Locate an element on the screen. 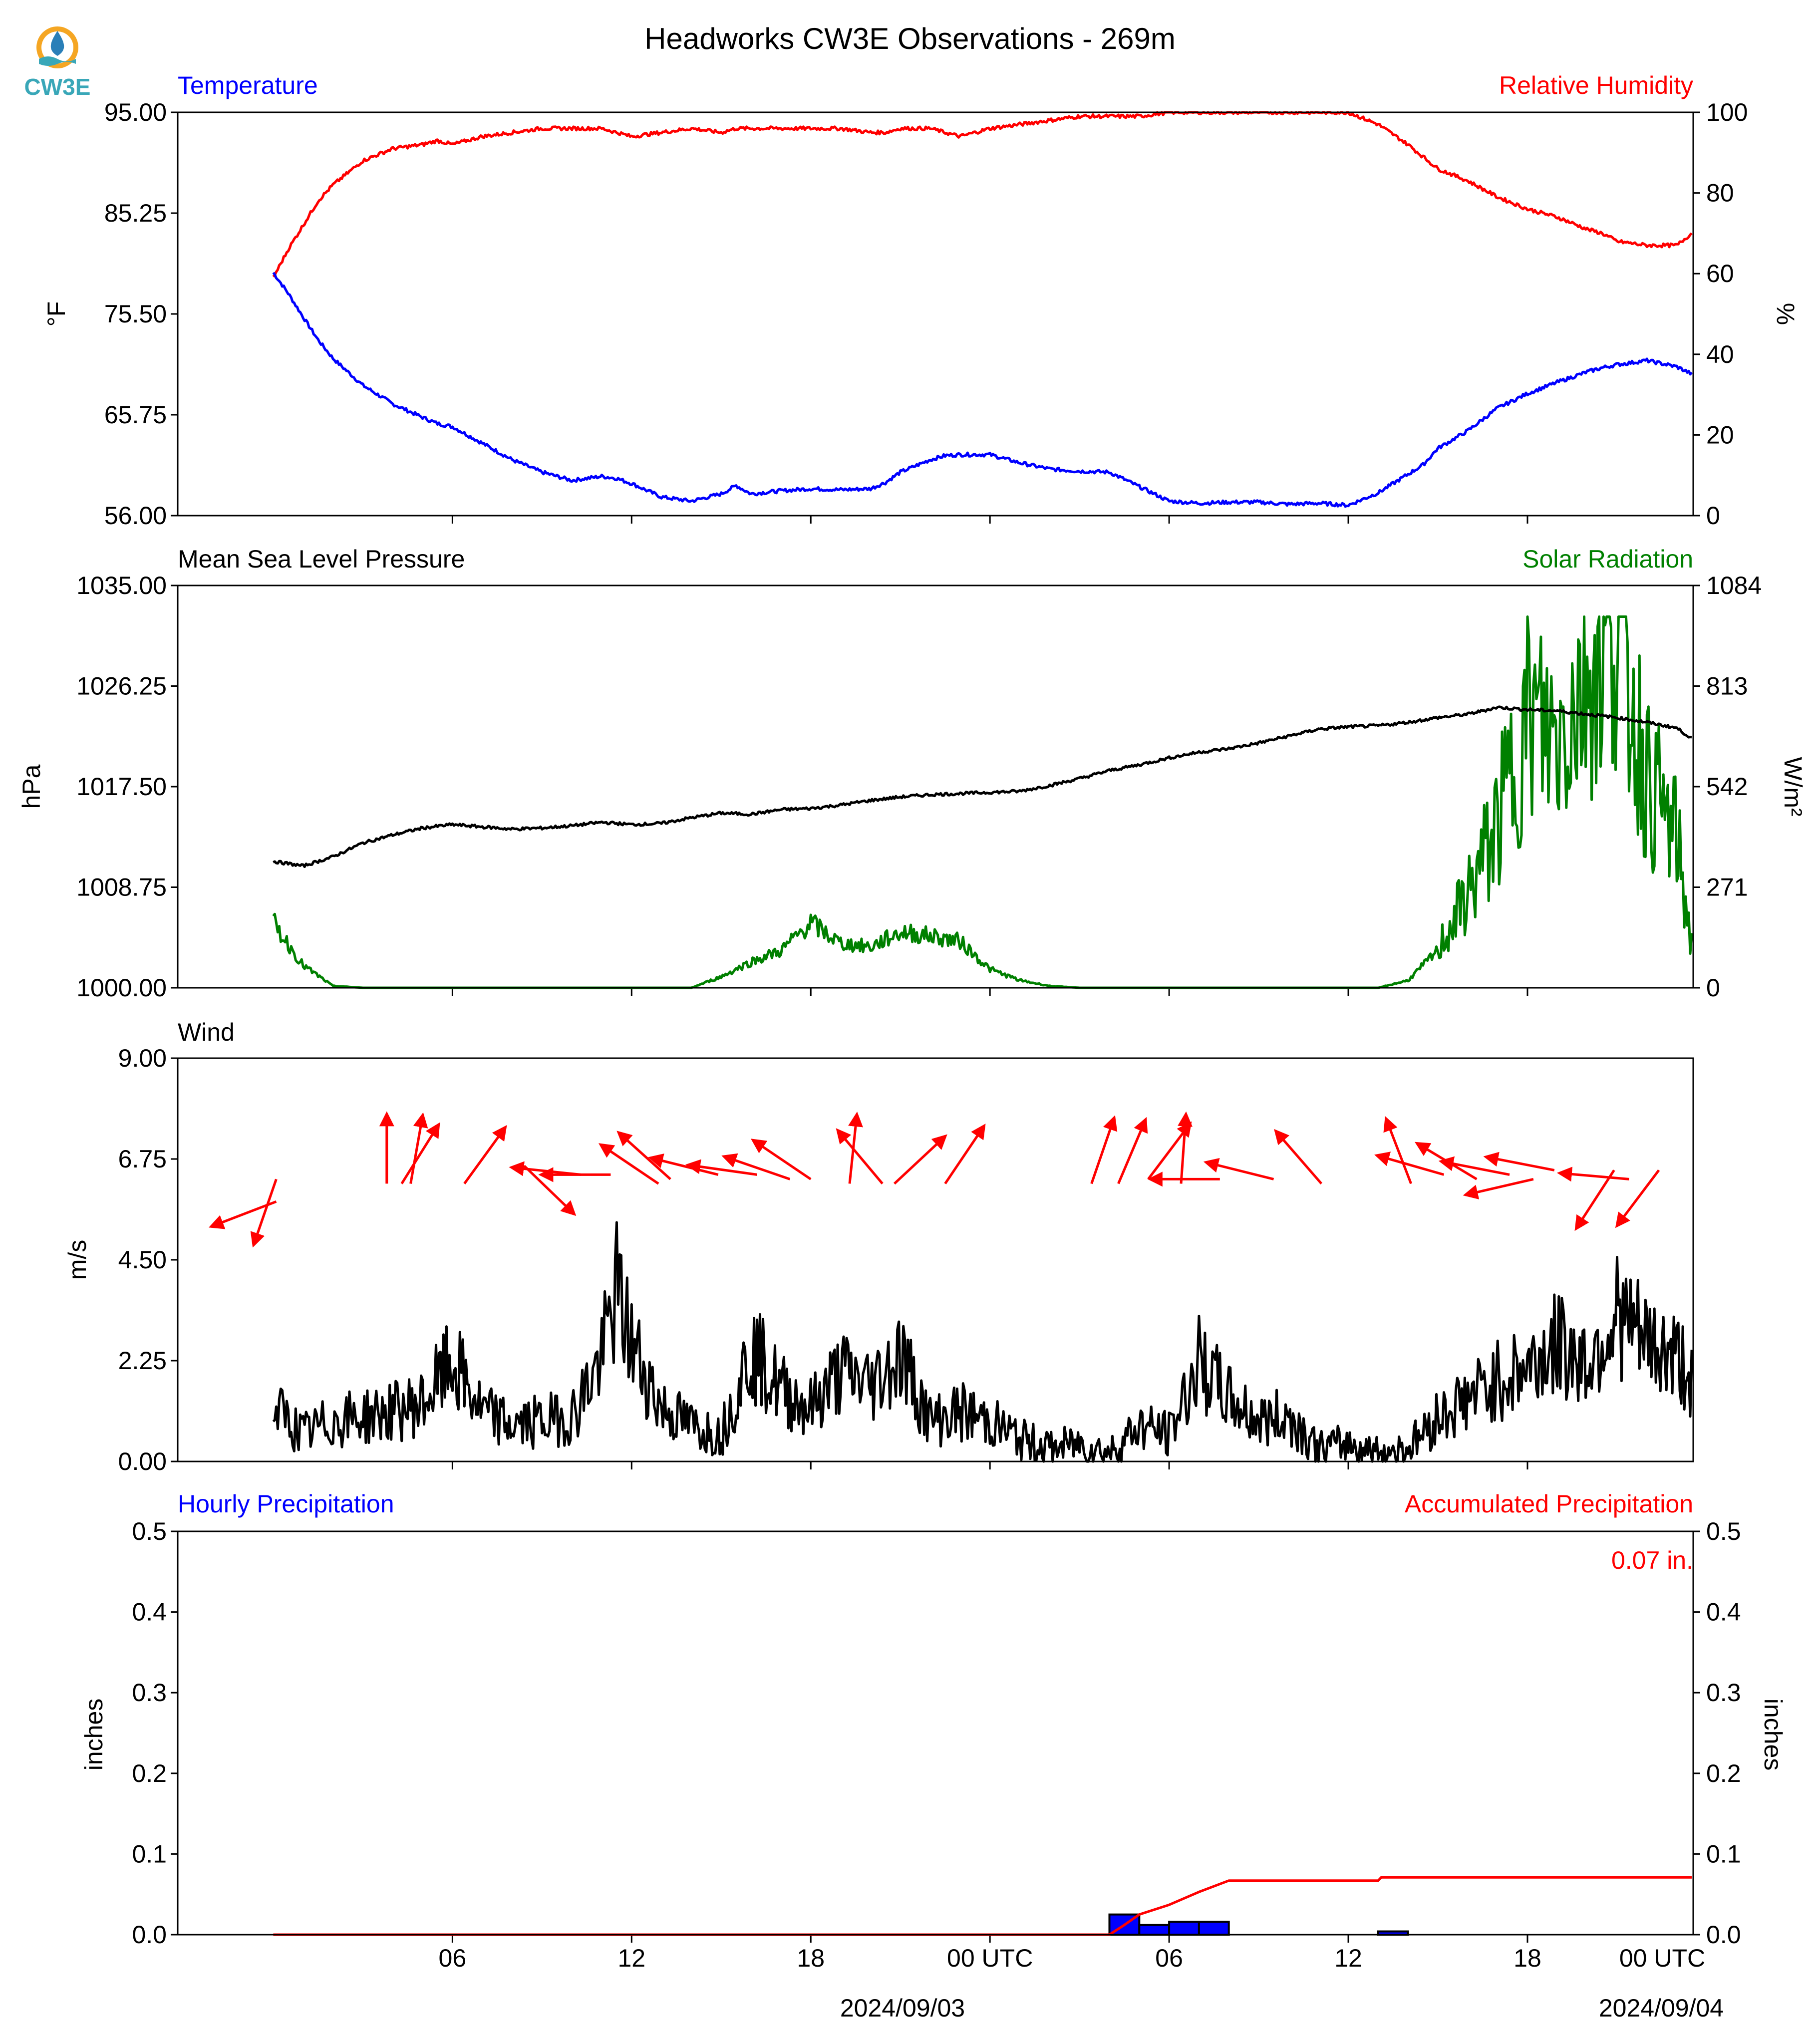 This screenshot has height=2028, width=1820. solar-series-line is located at coordinates (982, 802).